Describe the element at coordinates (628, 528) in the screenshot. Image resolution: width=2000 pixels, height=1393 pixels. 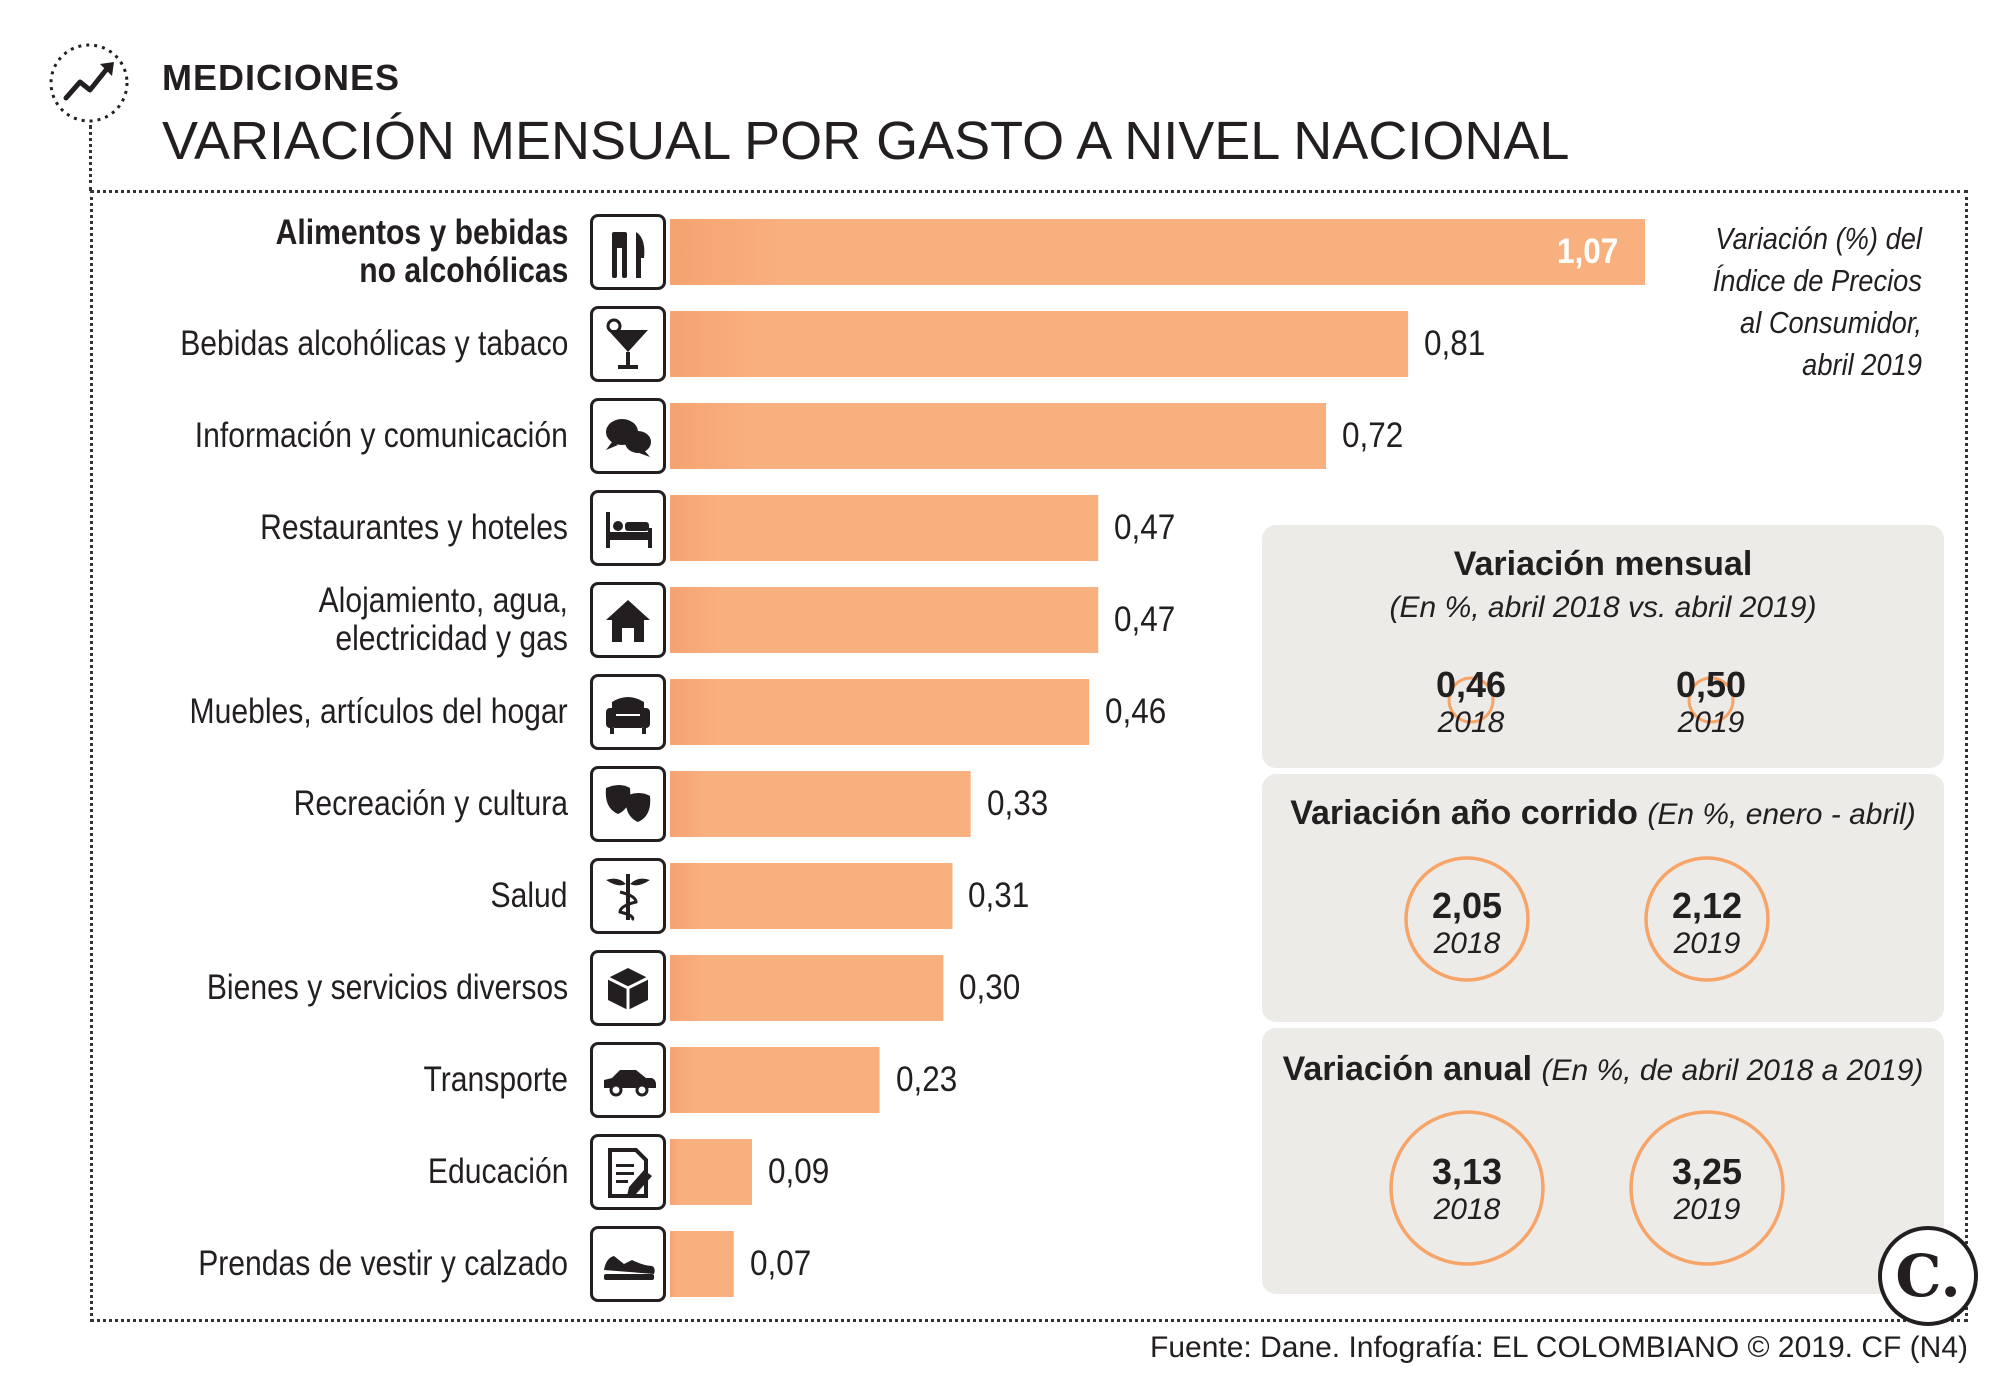
I see `bed-icon` at that location.